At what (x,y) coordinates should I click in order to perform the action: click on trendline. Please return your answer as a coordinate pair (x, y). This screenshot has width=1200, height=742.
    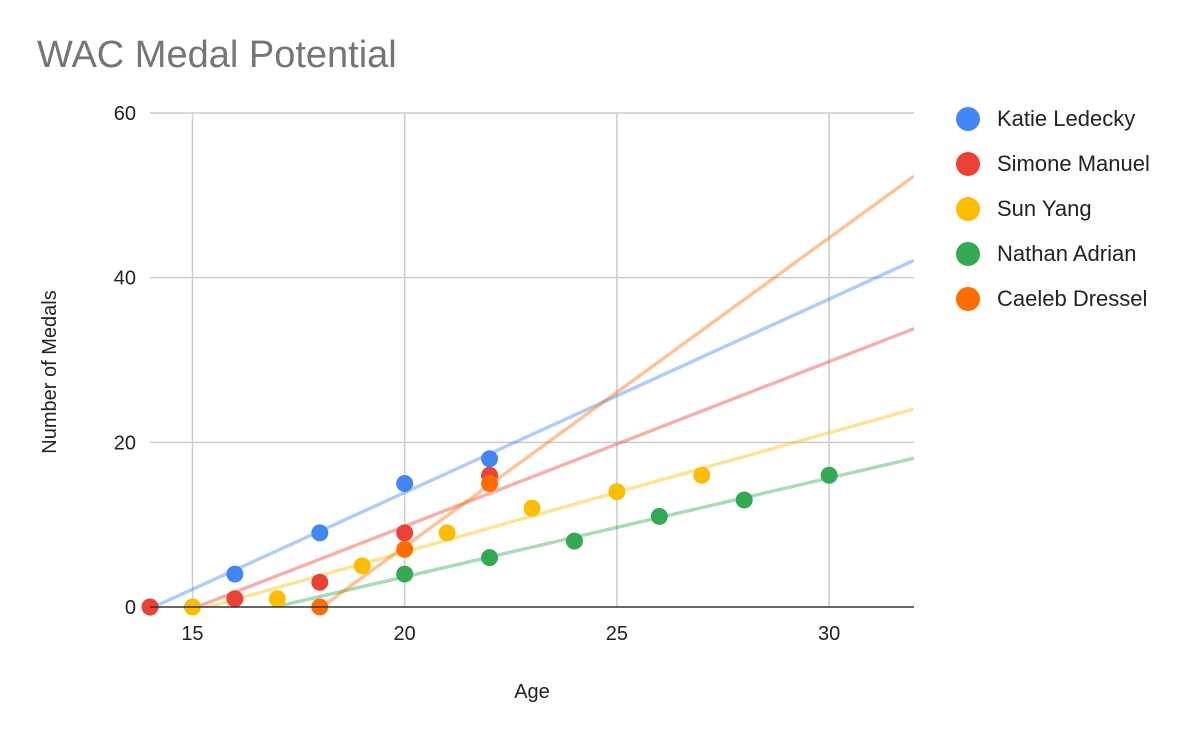
    Looking at the image, I should click on (590, 531).